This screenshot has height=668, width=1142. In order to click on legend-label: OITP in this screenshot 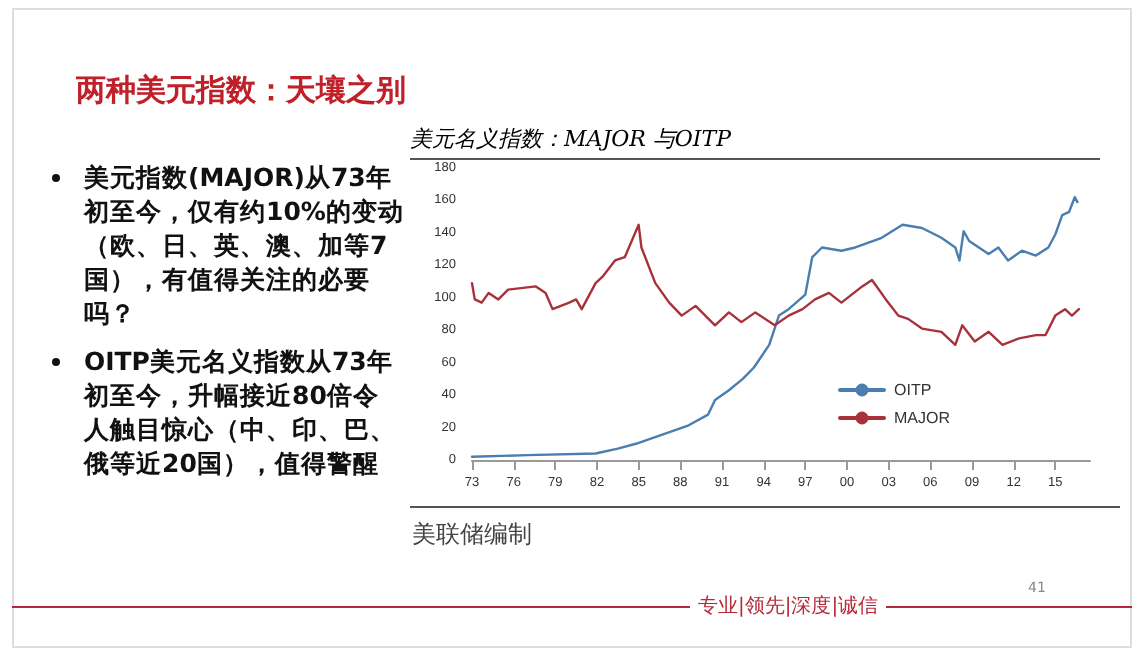, I will do `click(913, 390)`.